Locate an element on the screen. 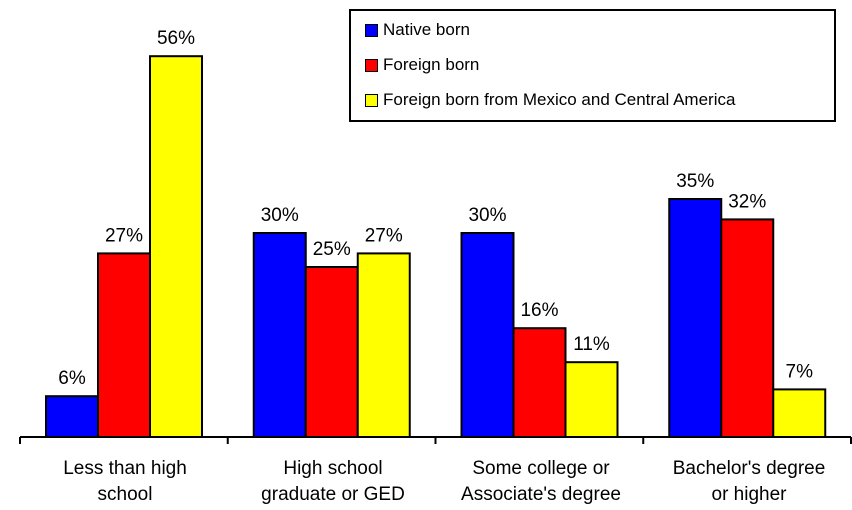 The width and height of the screenshot is (852, 510). x-axis is located at coordinates (435, 440).